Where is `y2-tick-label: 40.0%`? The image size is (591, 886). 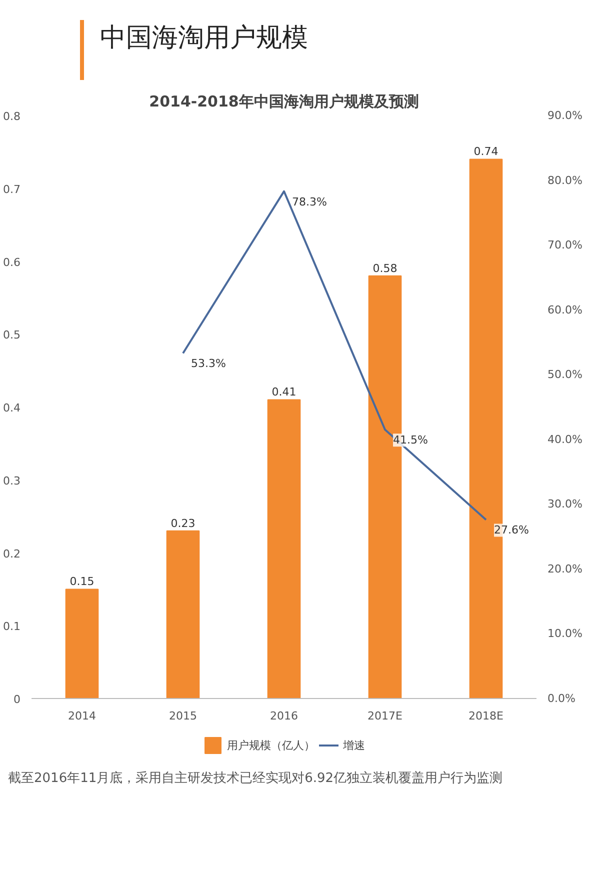 y2-tick-label: 40.0% is located at coordinates (565, 439).